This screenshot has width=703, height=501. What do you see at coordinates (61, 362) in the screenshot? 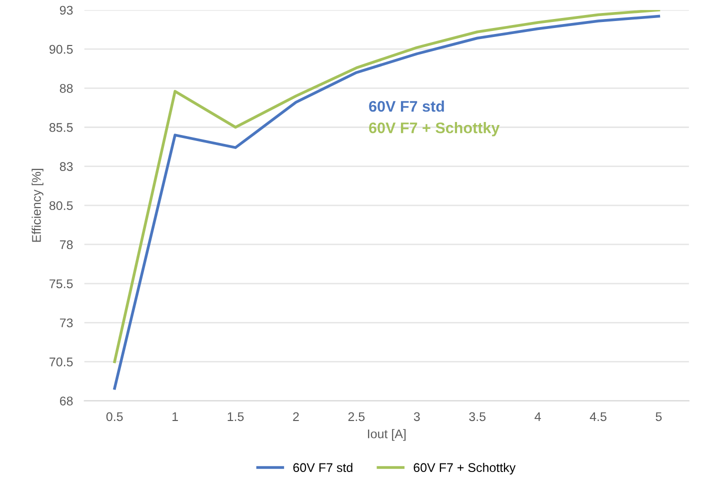
I see `y-tick-label: 70.5` at bounding box center [61, 362].